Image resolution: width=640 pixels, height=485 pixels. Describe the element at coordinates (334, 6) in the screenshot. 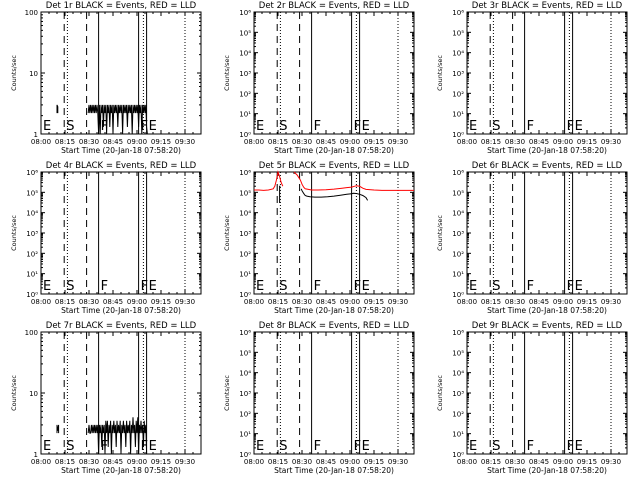

I see `panel-title: Det 2r BLACK = Events, RED = LLD` at that location.